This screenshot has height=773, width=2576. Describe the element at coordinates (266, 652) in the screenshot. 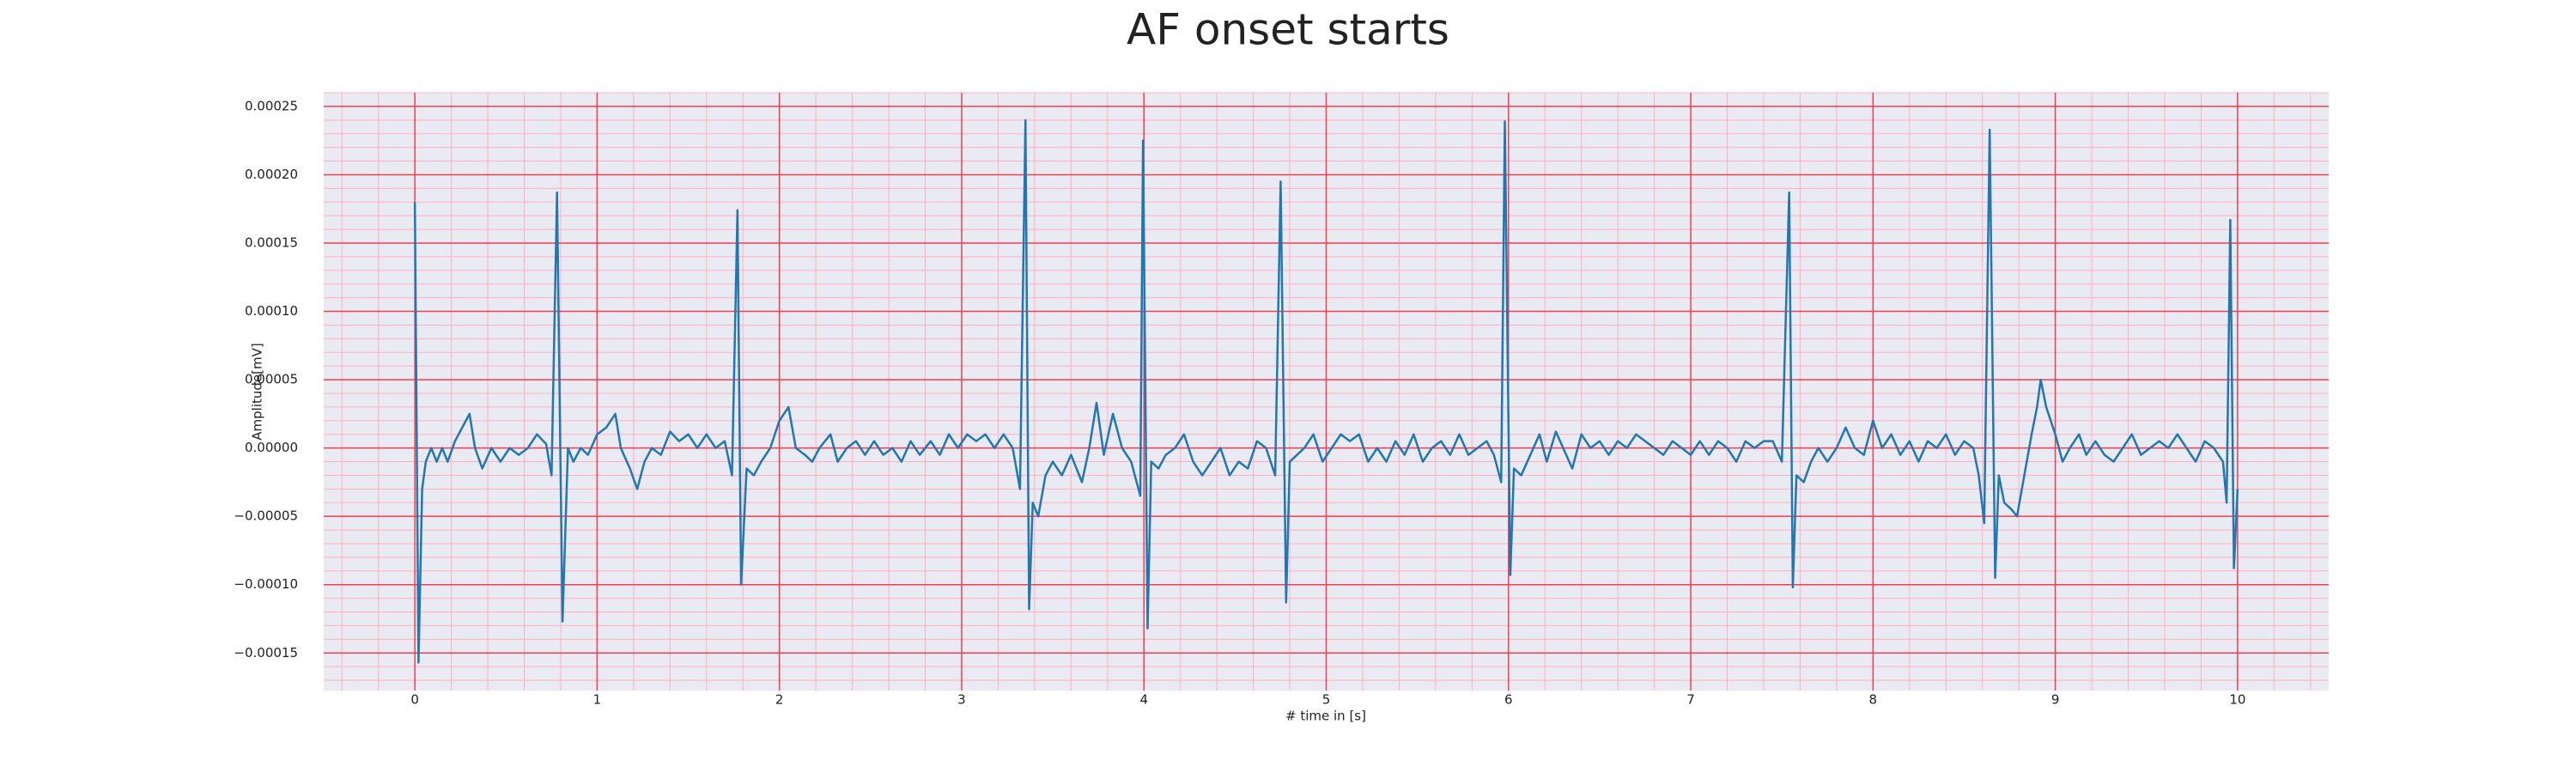

I see `y-tick-label: −0.00015` at that location.